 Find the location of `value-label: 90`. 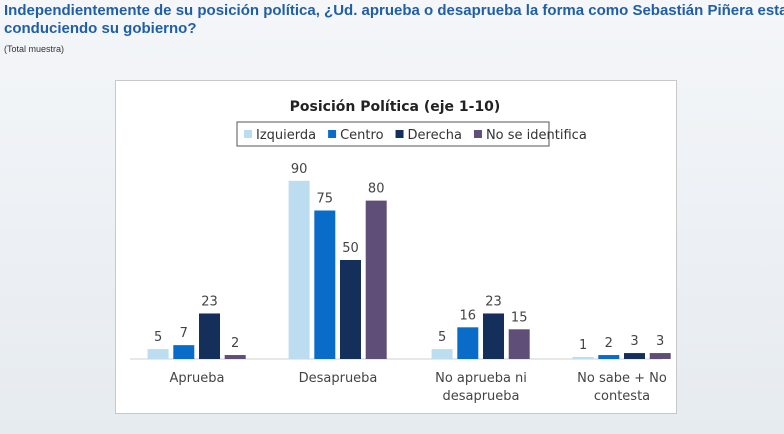

value-label: 90 is located at coordinates (299, 169).